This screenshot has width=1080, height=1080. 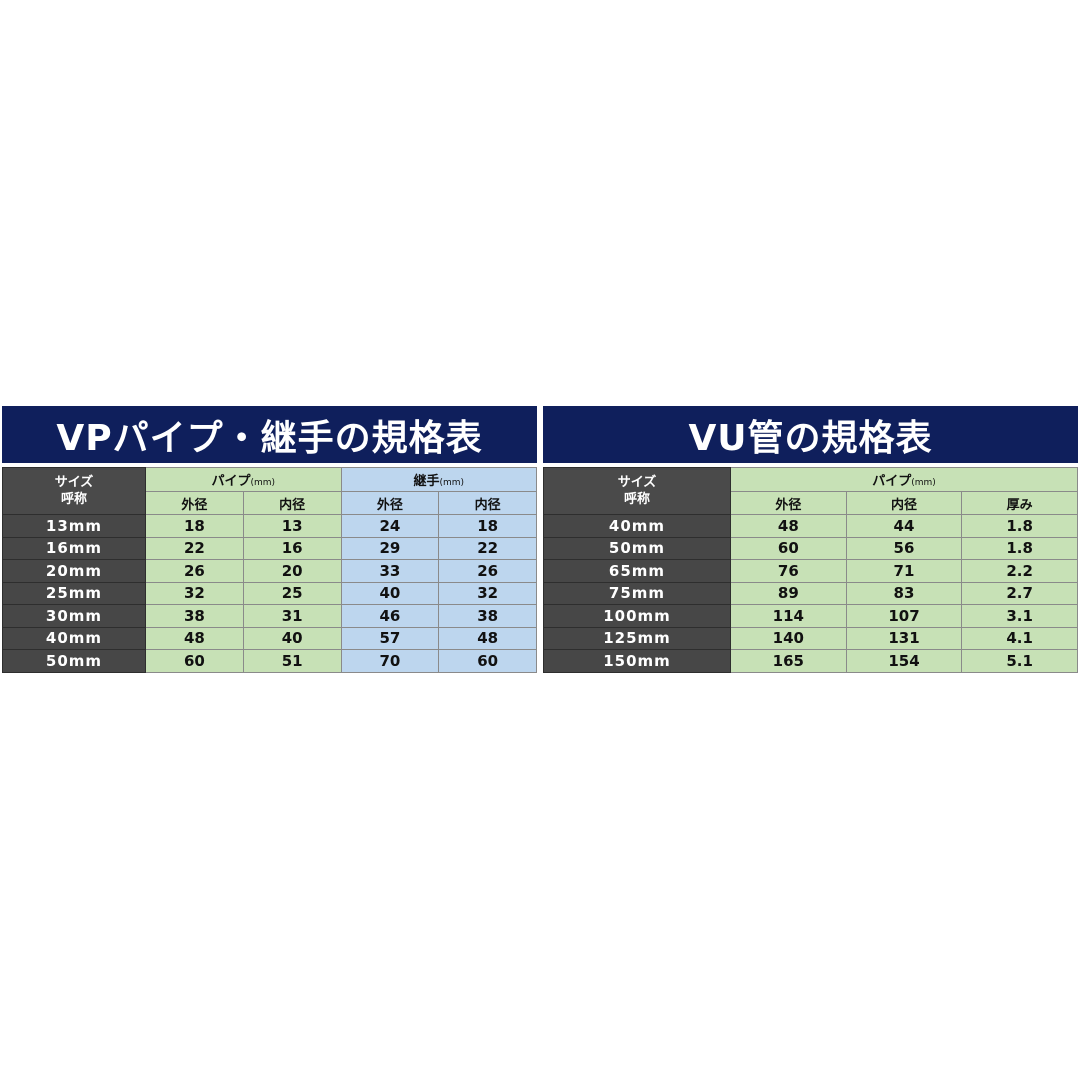 I want to click on value-cell: 154, so click(x=904, y=661).